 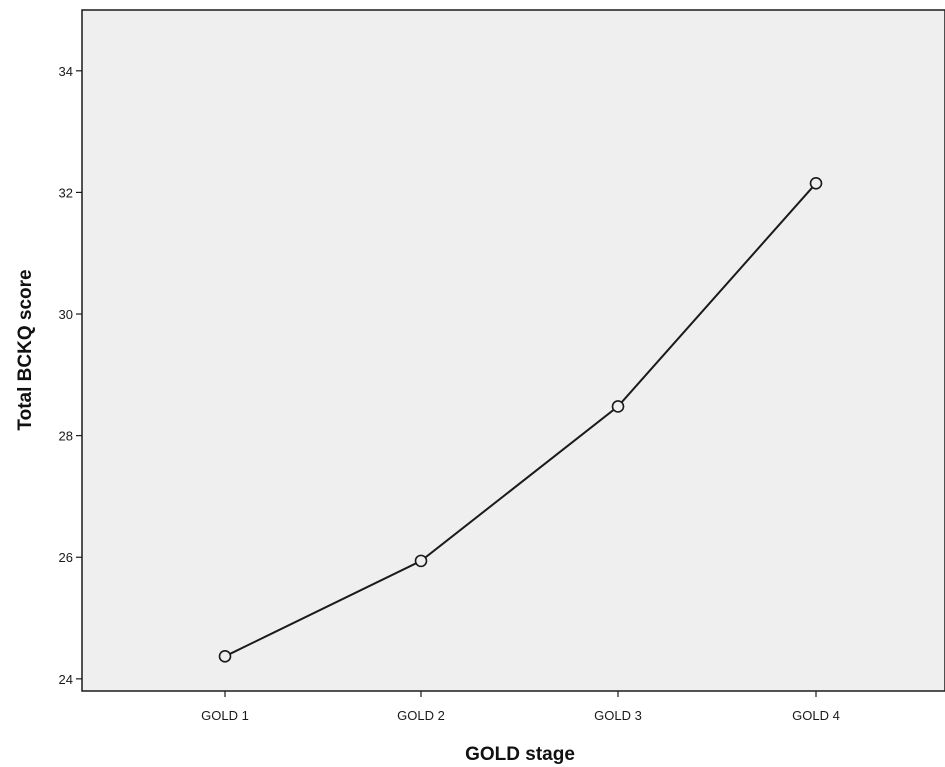 I want to click on y-tick-label: 24, so click(x=66, y=679).